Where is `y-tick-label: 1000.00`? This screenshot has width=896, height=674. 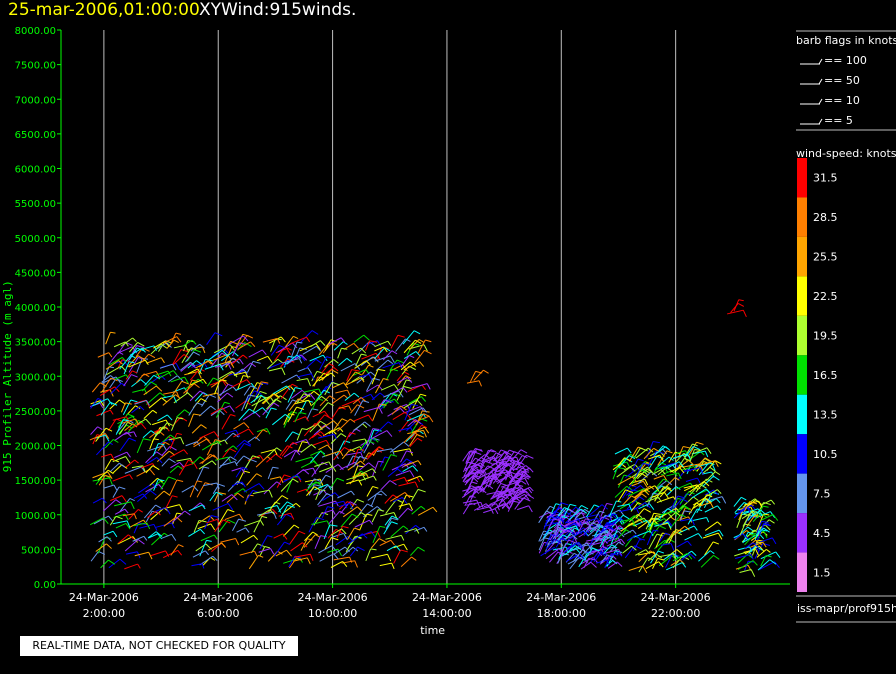
y-tick-label: 1000.00 is located at coordinates (35, 516).